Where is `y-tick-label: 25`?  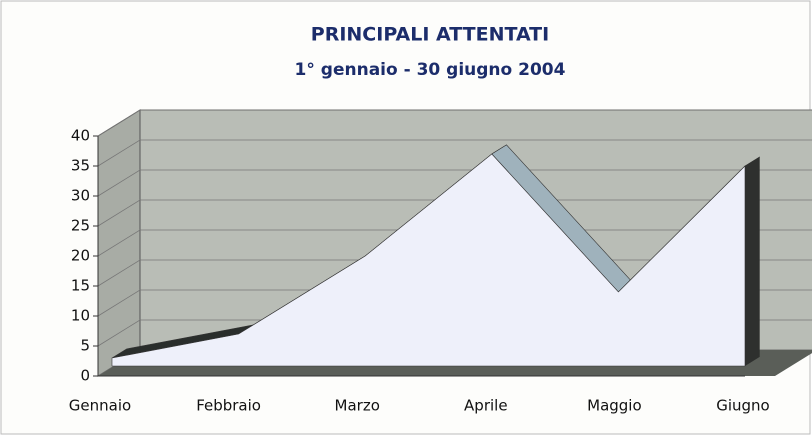
y-tick-label: 25 is located at coordinates (80, 226).